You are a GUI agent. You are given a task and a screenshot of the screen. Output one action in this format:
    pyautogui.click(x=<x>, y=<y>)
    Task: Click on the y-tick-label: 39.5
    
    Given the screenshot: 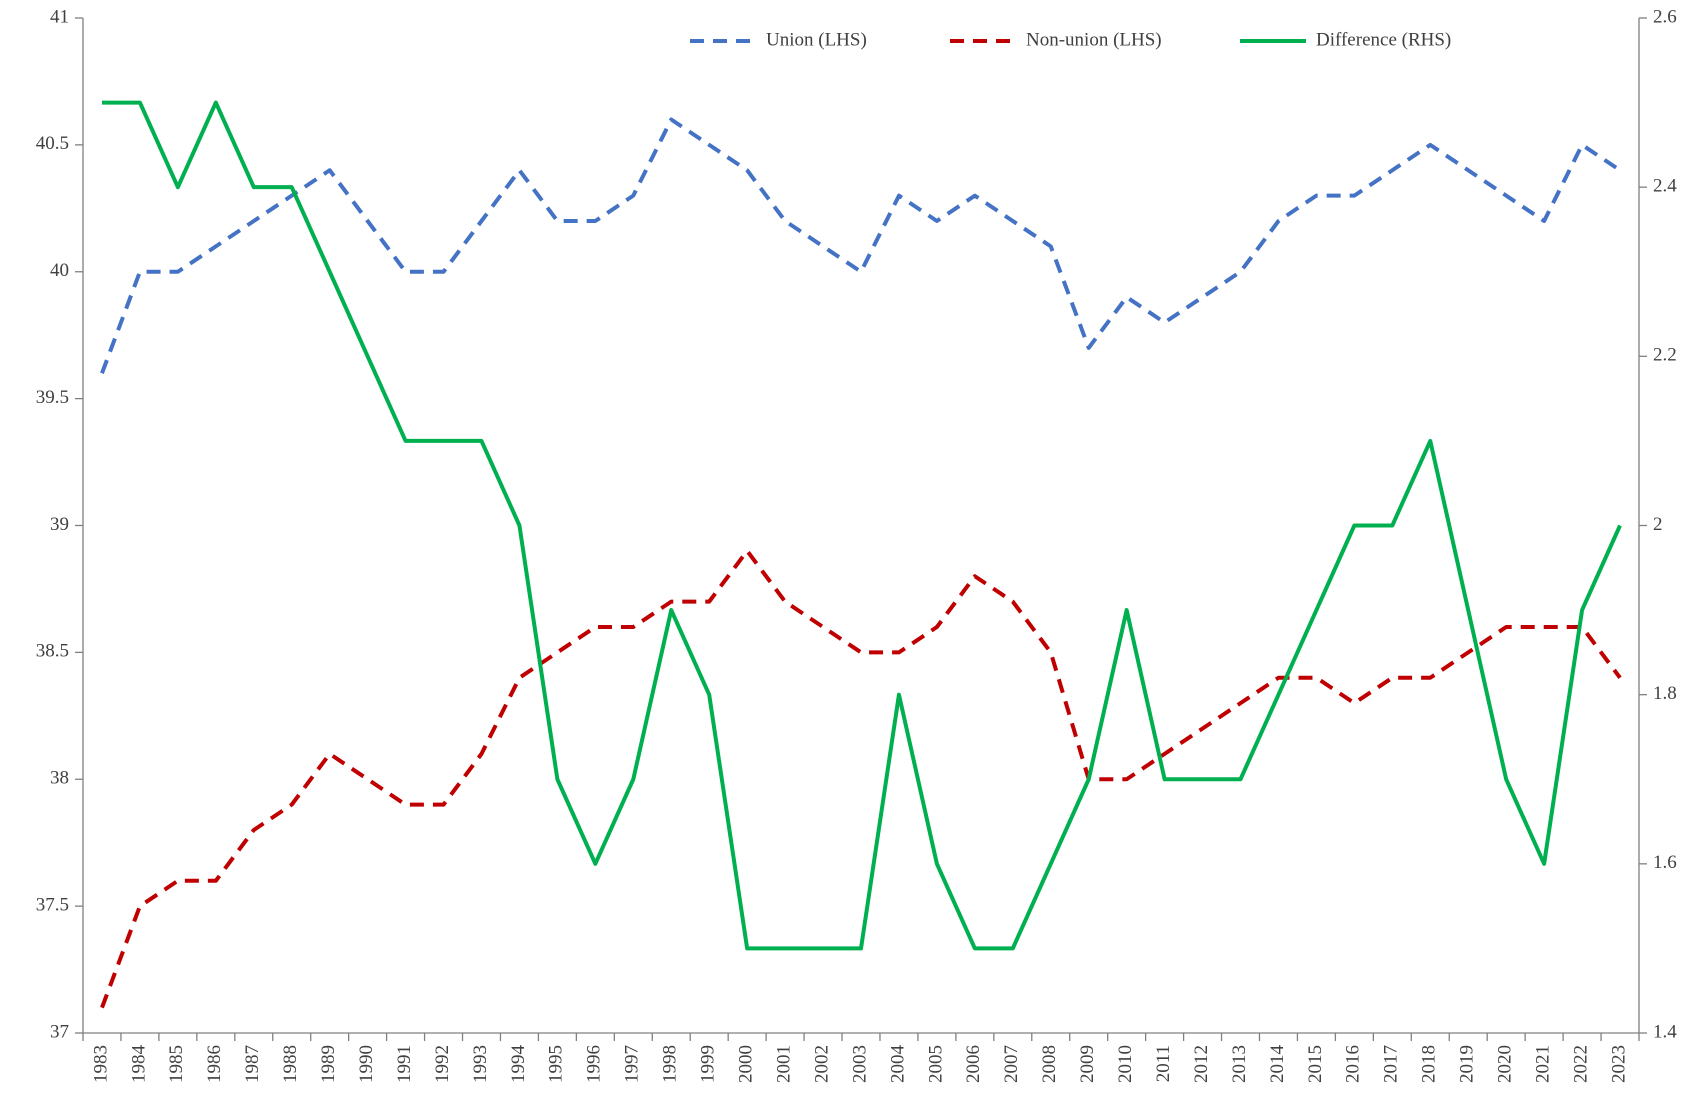 What is the action you would take?
    pyautogui.click(x=52, y=397)
    